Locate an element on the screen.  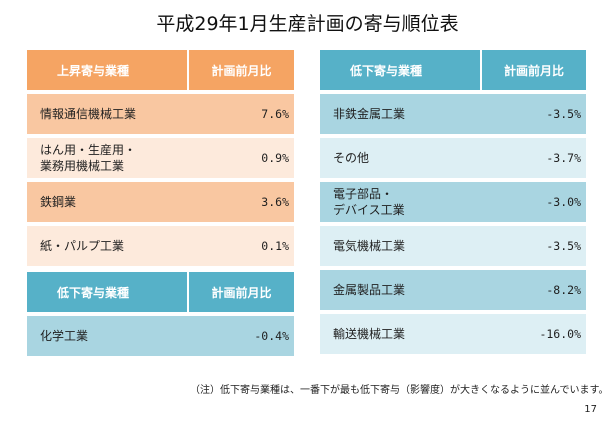
table-row: はん用・生産用・ 業務用機械工業 0.9% is located at coordinates (160, 158).